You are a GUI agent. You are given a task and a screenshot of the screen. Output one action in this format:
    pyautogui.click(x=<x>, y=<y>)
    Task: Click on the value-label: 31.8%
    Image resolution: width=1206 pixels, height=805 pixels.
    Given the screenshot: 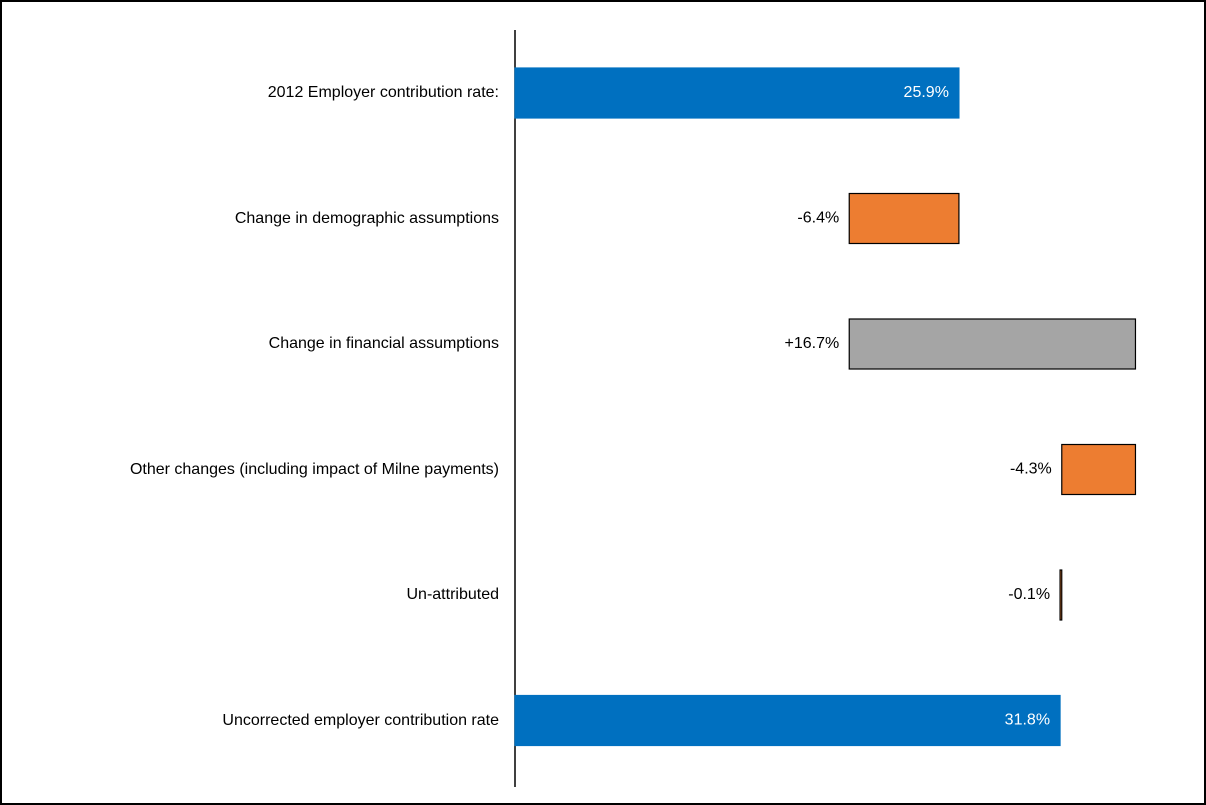 What is the action you would take?
    pyautogui.click(x=1027, y=720)
    